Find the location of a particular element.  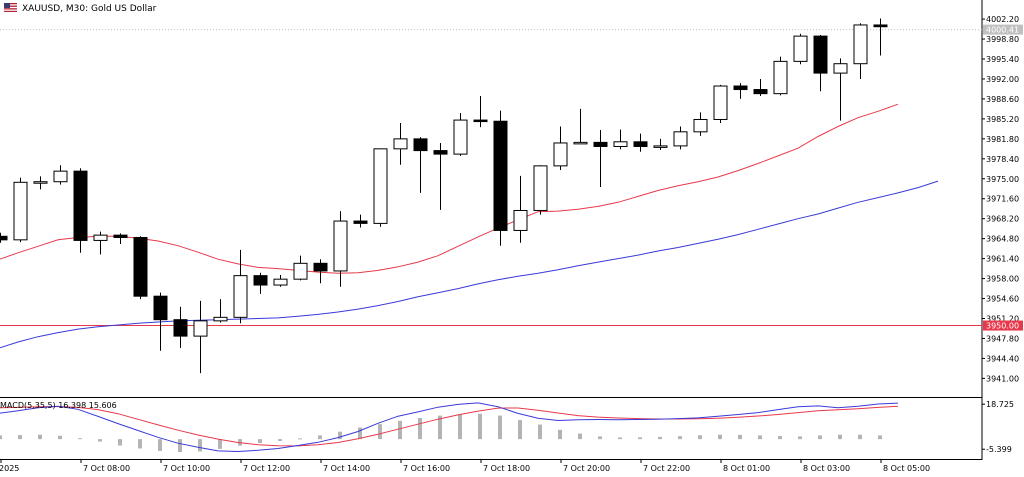

price-tick-label: 3985.20 is located at coordinates (1002, 119).